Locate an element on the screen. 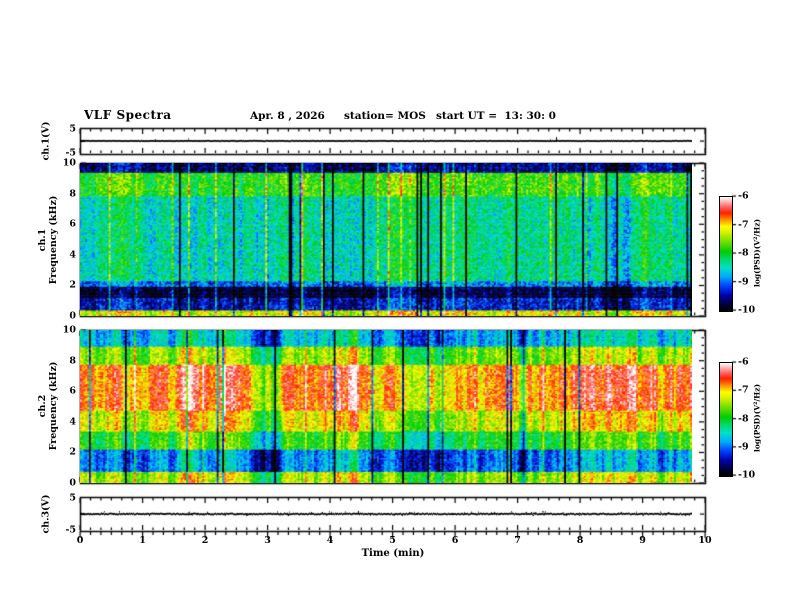 The image size is (792, 612). x-tick-label: 7 is located at coordinates (517, 540).